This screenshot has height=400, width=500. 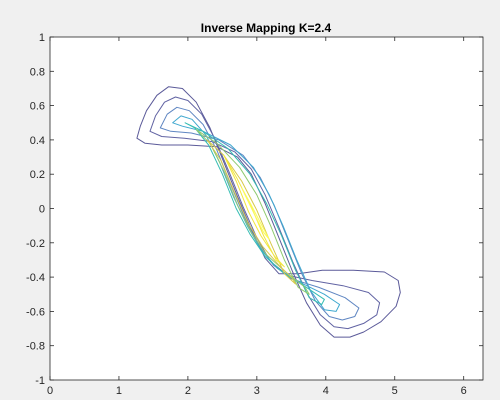 I want to click on x-tick-label: 5, so click(x=395, y=391).